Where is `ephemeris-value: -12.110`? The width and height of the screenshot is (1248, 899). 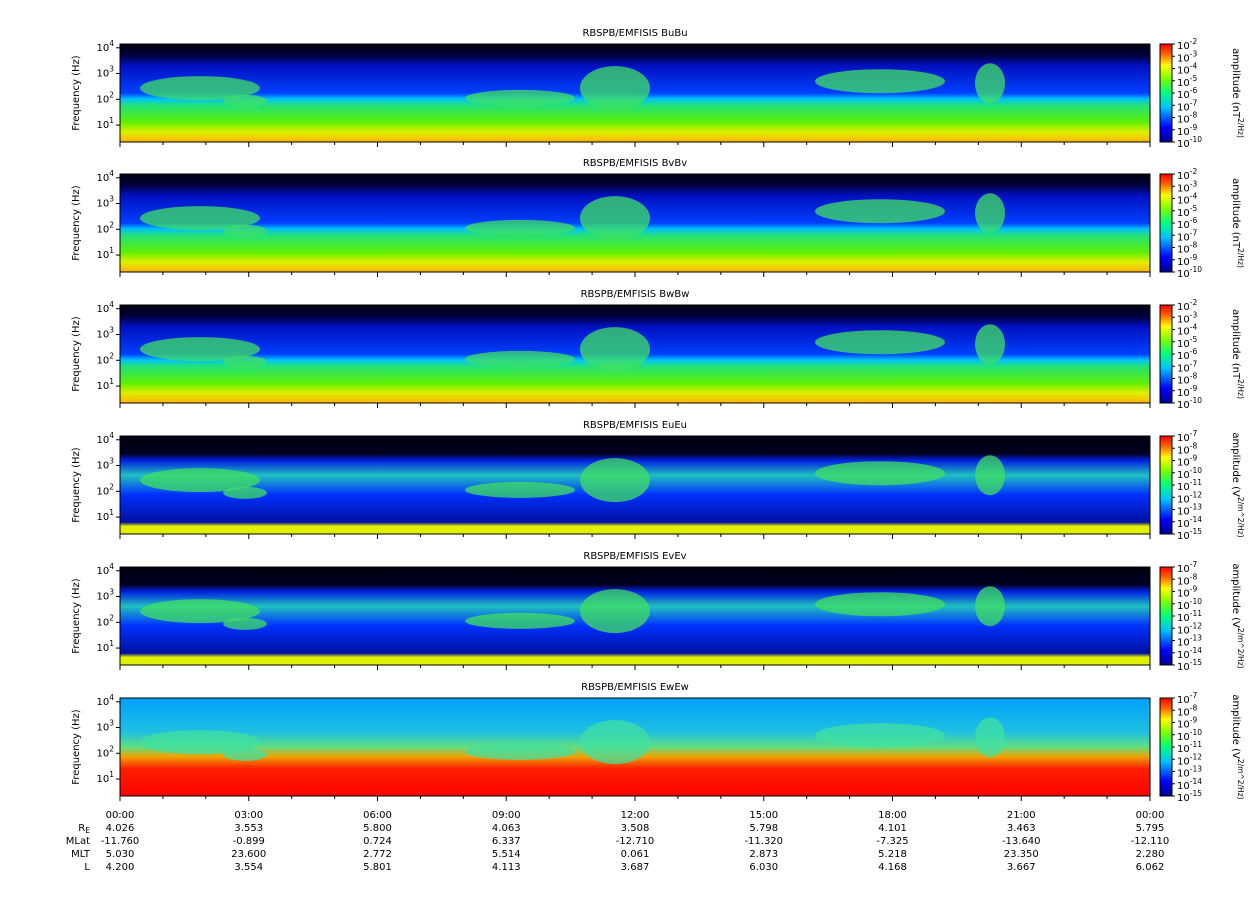
ephemeris-value: -12.110 is located at coordinates (1150, 841).